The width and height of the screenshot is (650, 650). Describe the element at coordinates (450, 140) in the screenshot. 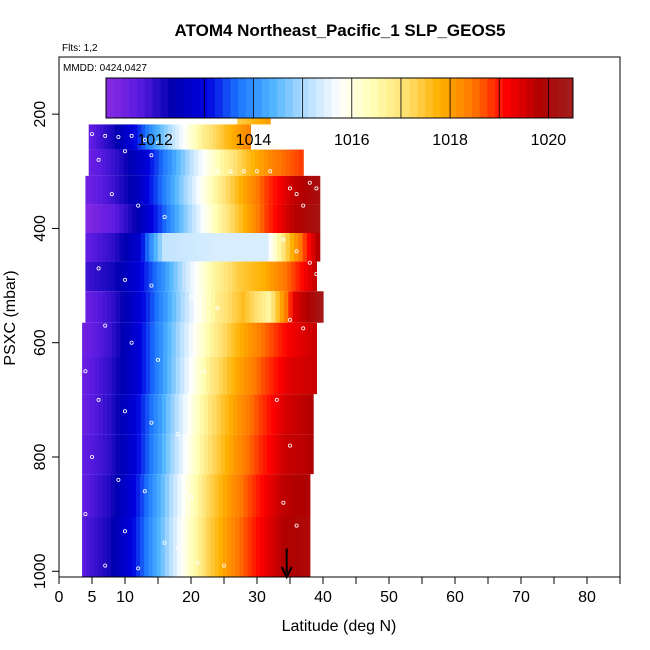

I see `colorbar-tick-label: 1018` at that location.